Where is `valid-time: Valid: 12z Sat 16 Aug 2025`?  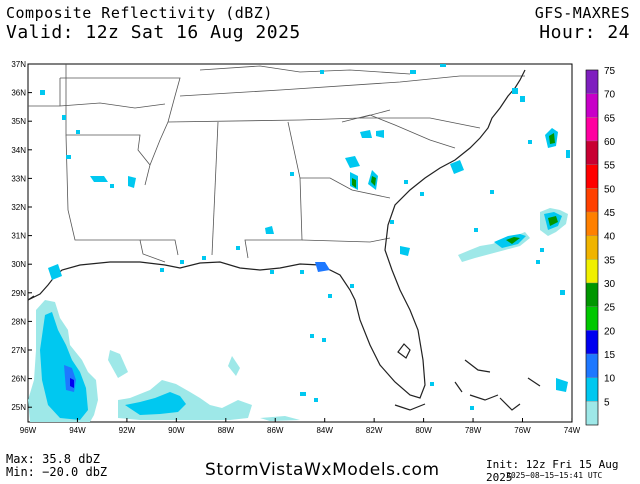 valid-time: Valid: 12z Sat 16 Aug 2025 is located at coordinates (153, 32).